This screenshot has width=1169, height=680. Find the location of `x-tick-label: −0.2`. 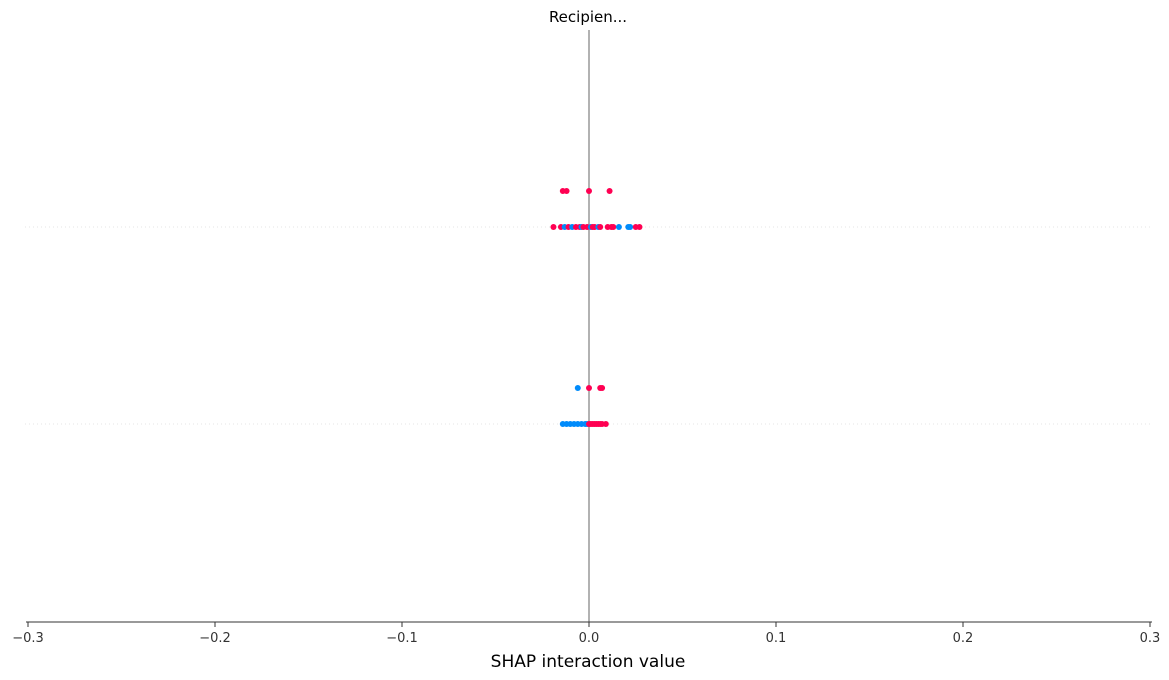

x-tick-label: −0.2 is located at coordinates (215, 638).